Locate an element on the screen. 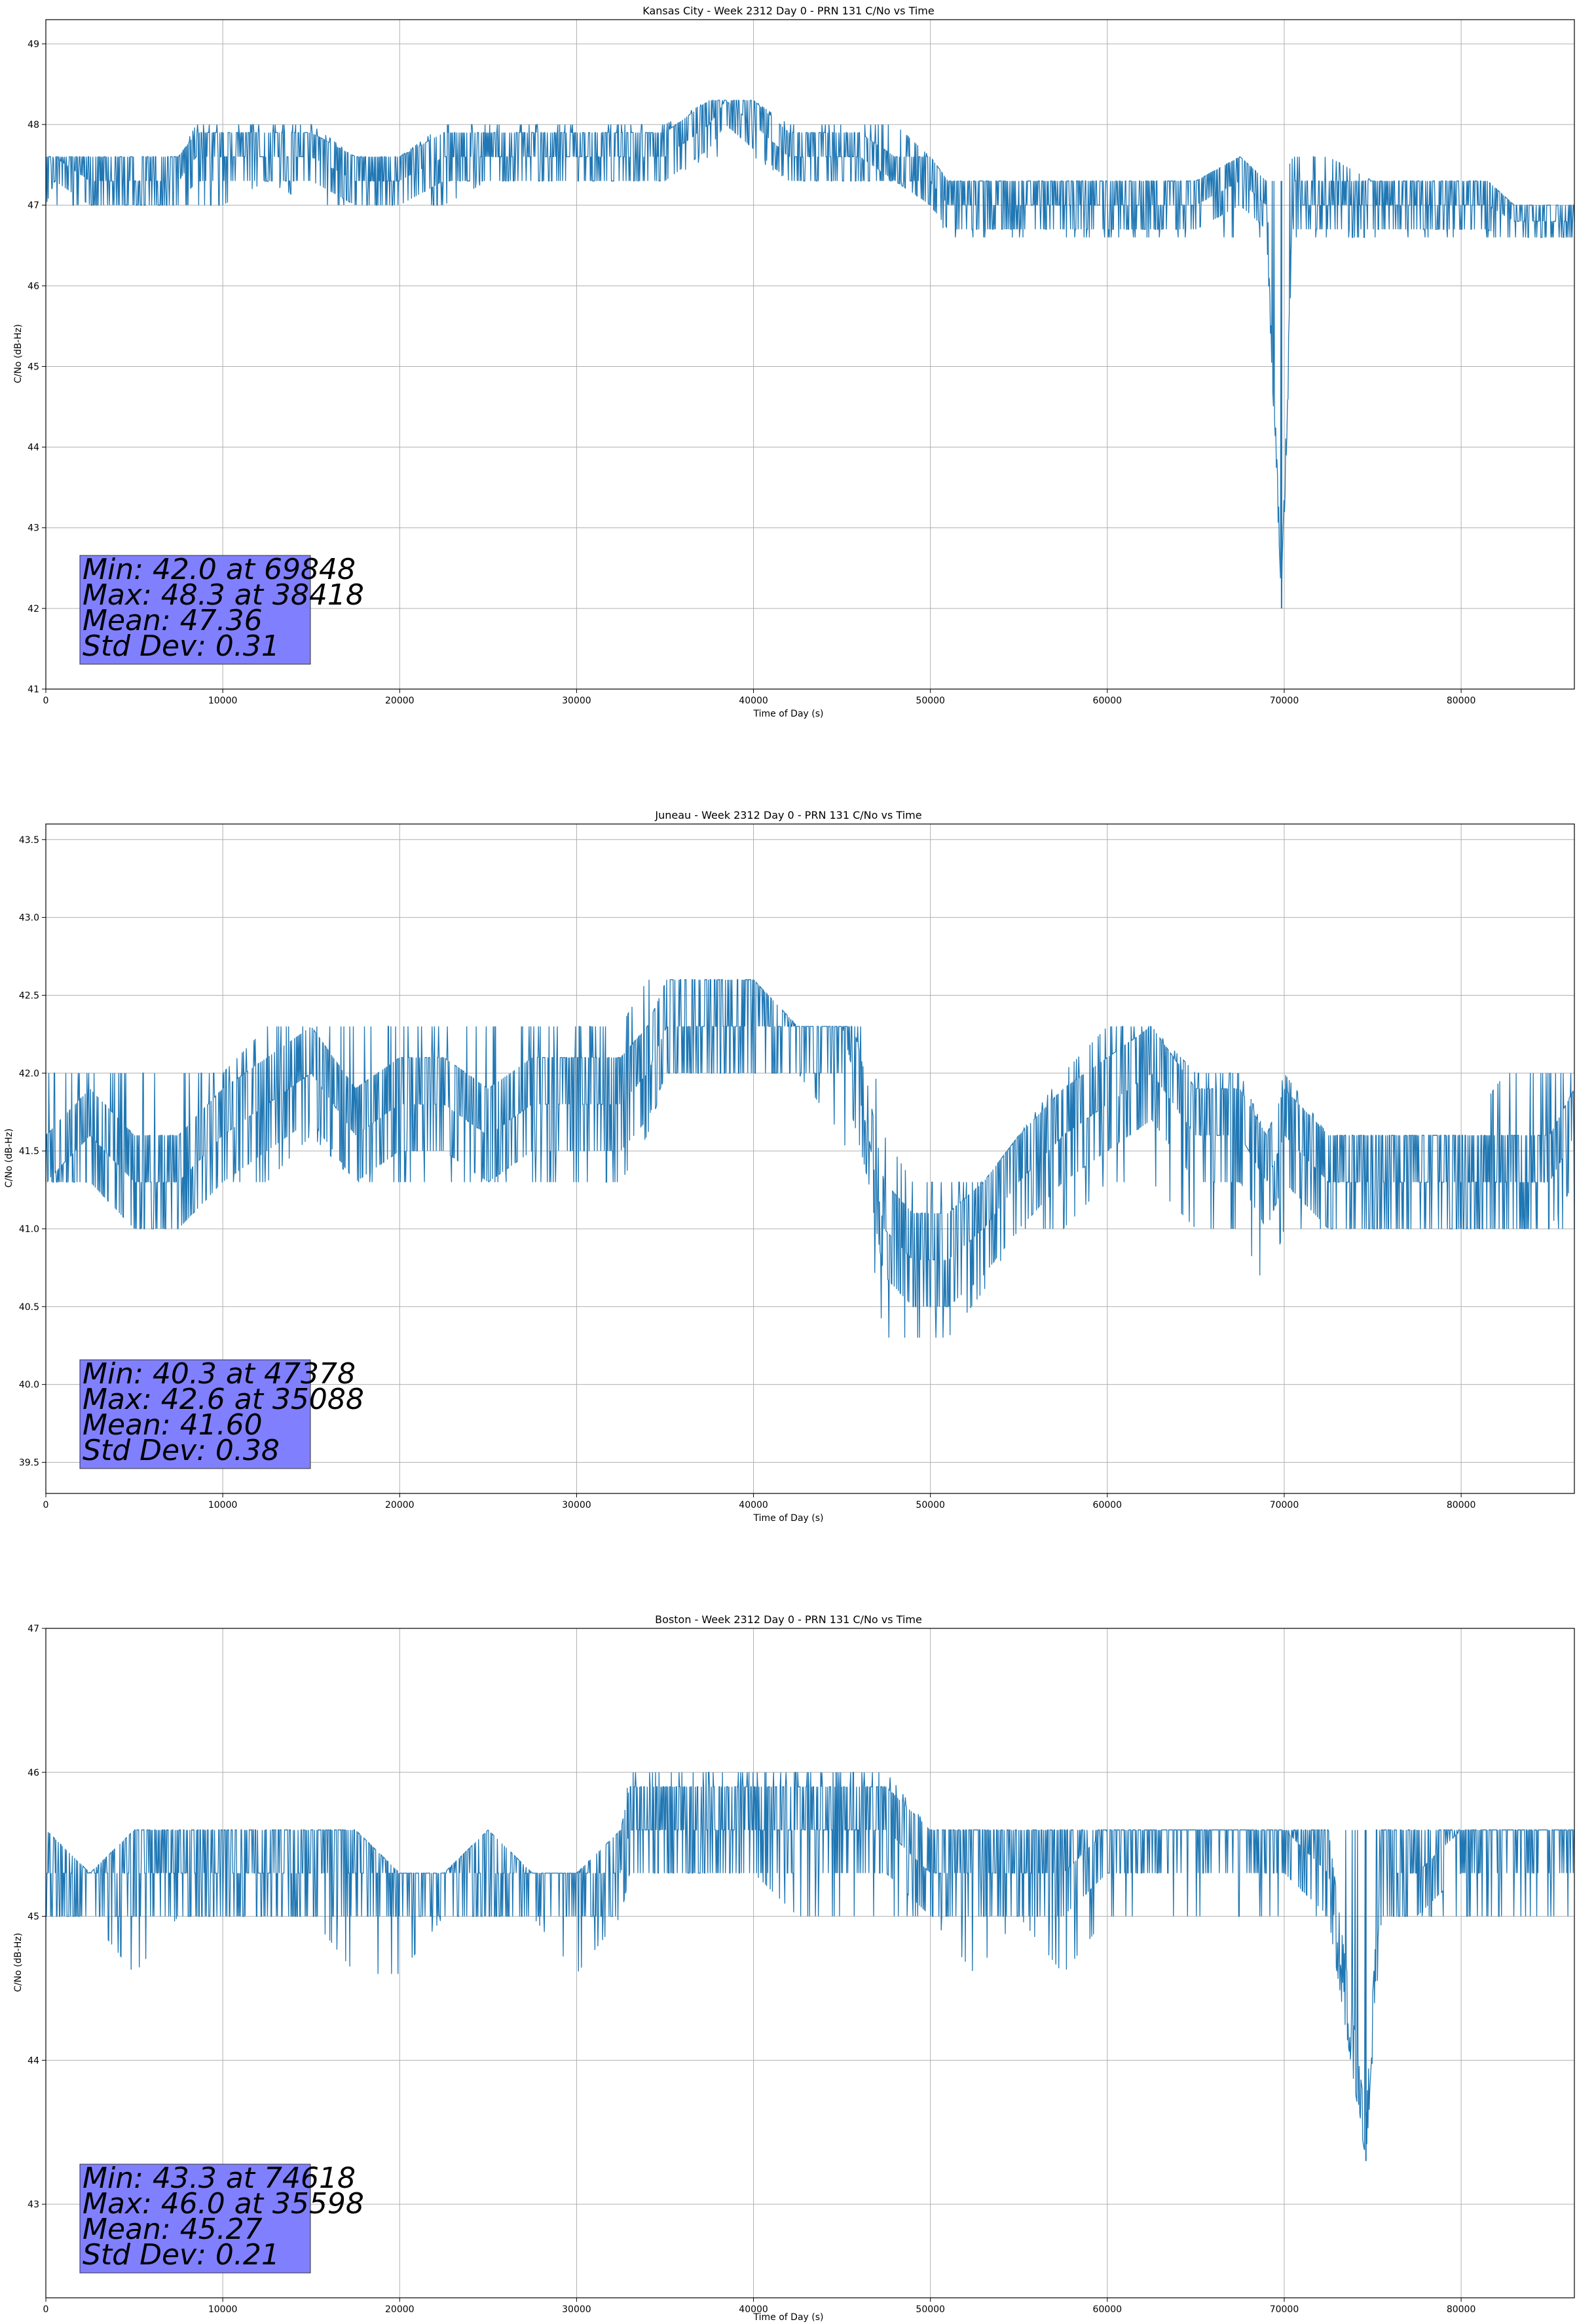  y-tick-label: 43.0 is located at coordinates (29, 918).